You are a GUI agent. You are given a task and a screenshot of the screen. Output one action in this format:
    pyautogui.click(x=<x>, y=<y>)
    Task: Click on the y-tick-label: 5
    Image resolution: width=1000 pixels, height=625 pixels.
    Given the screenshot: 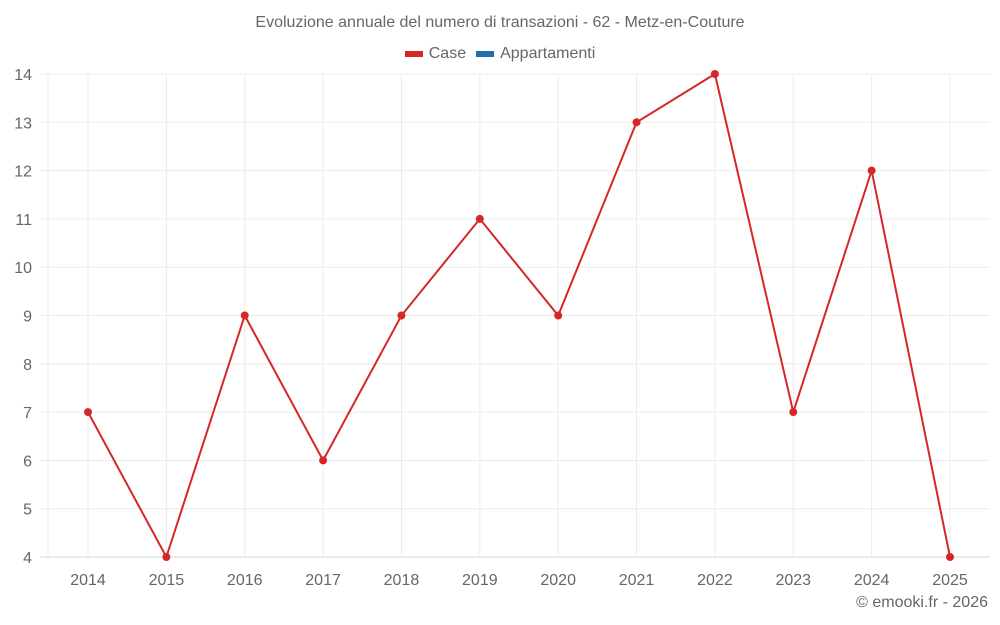 What is the action you would take?
    pyautogui.click(x=27, y=510)
    